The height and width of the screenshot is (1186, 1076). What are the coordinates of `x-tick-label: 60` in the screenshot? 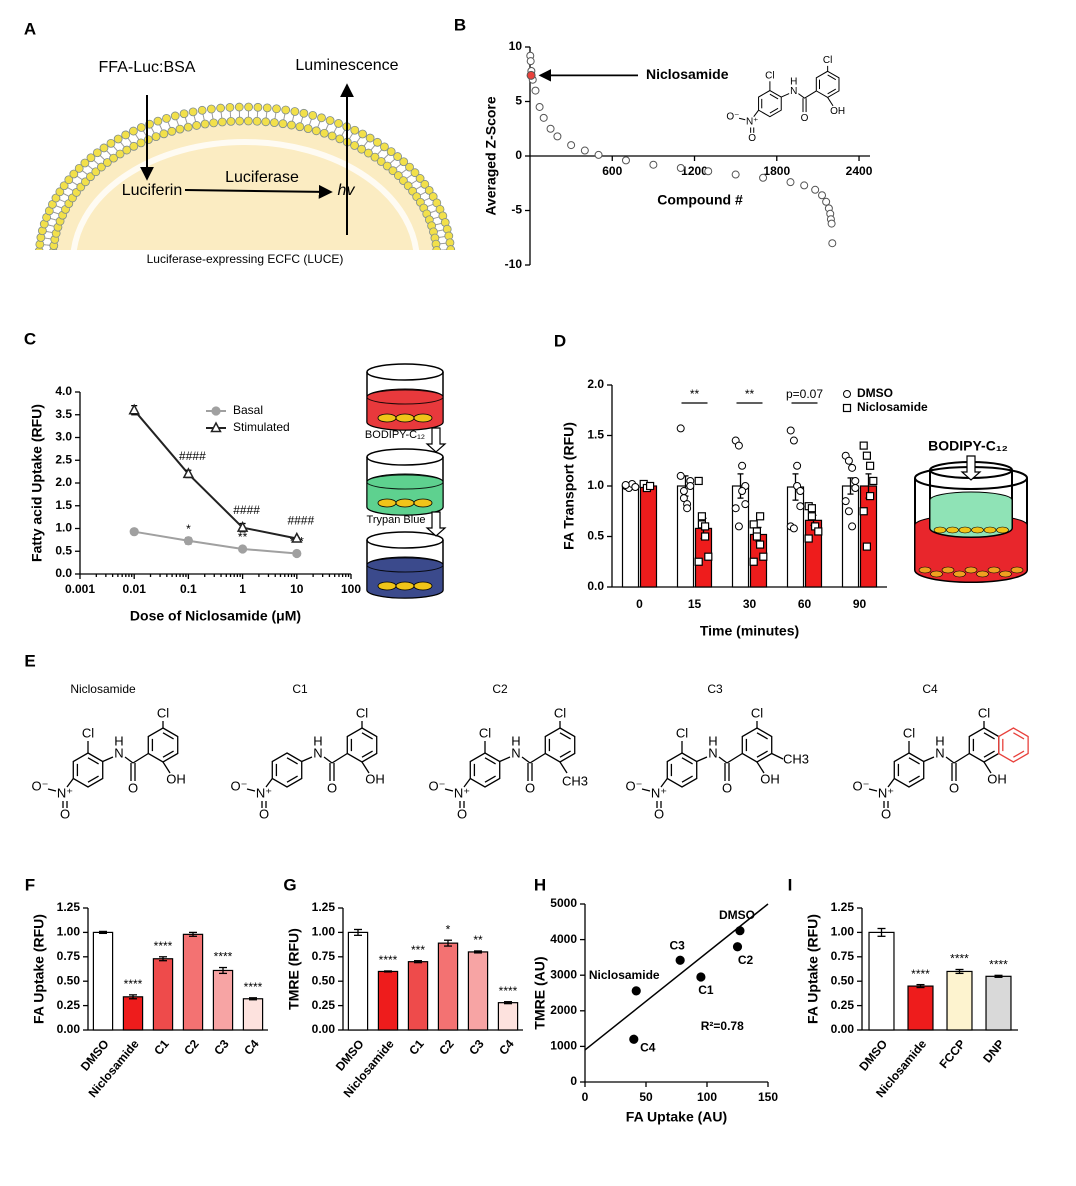 It's located at (805, 604).